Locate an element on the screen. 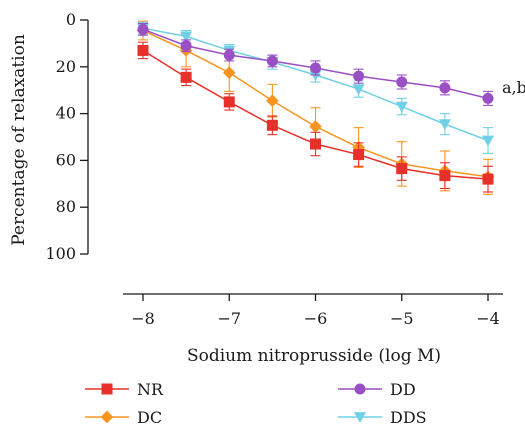  legend-item-dds: DDS is located at coordinates (382, 417).